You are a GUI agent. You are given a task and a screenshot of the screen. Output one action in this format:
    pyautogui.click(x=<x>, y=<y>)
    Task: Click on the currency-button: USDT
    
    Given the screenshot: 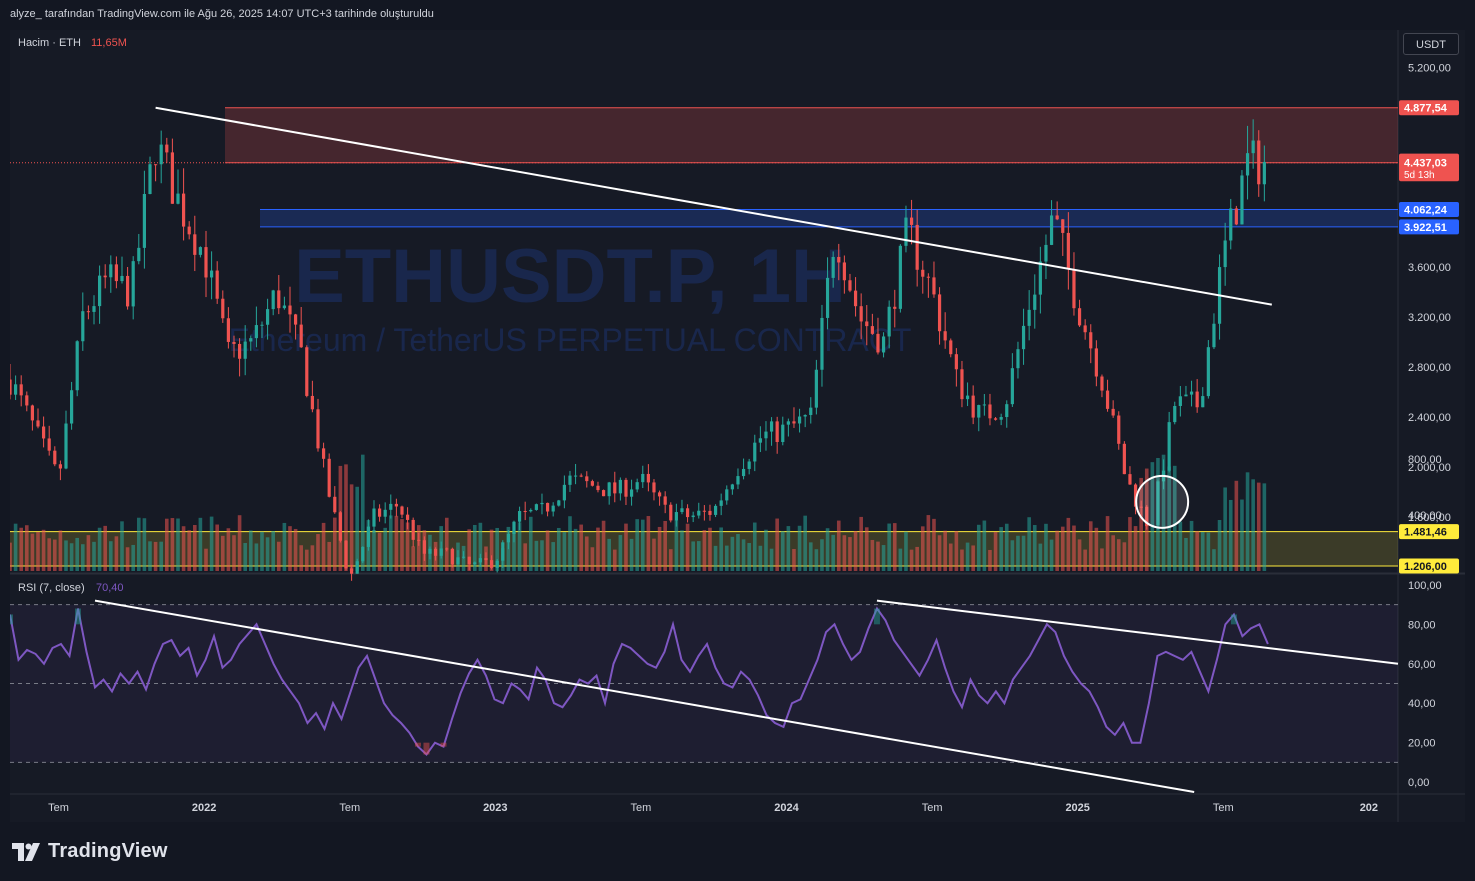 What is the action you would take?
    pyautogui.click(x=1431, y=44)
    